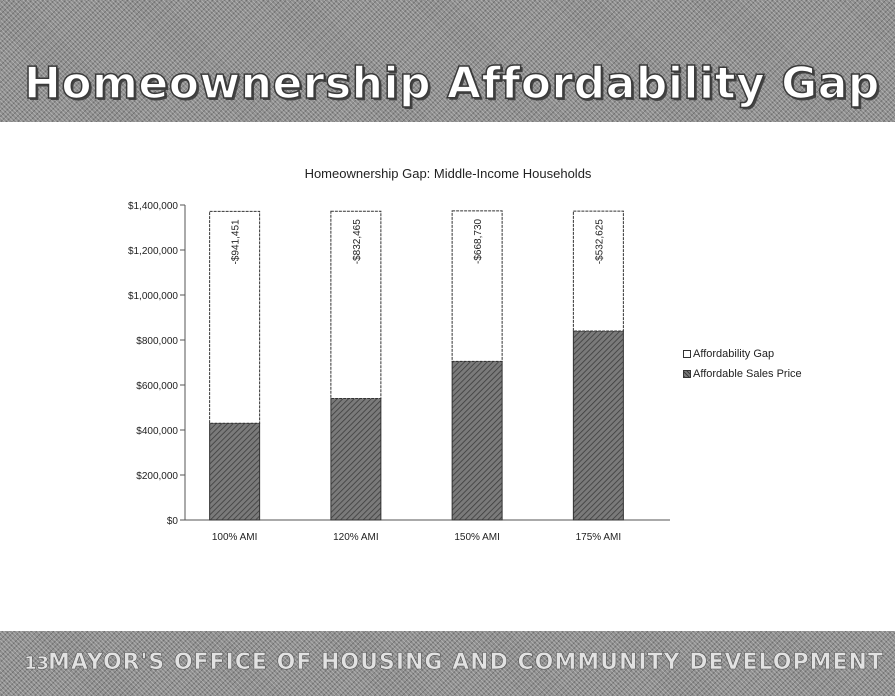 Image resolution: width=895 pixels, height=696 pixels. What do you see at coordinates (157, 476) in the screenshot?
I see `y-tick-label: $200,000` at bounding box center [157, 476].